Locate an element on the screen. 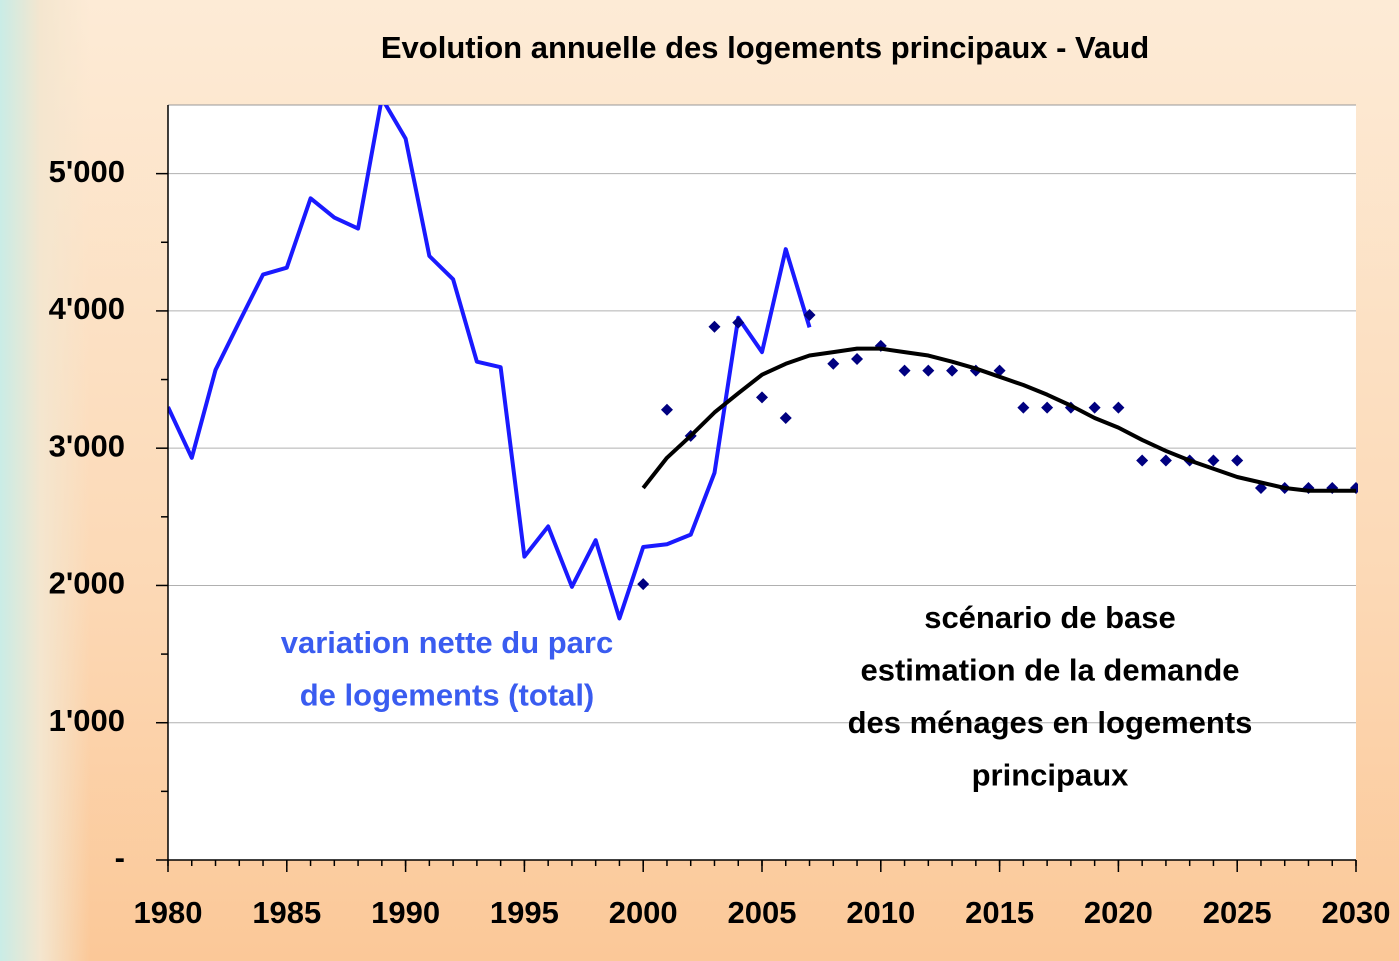  y-tick-label: 2'000 is located at coordinates (87, 583).